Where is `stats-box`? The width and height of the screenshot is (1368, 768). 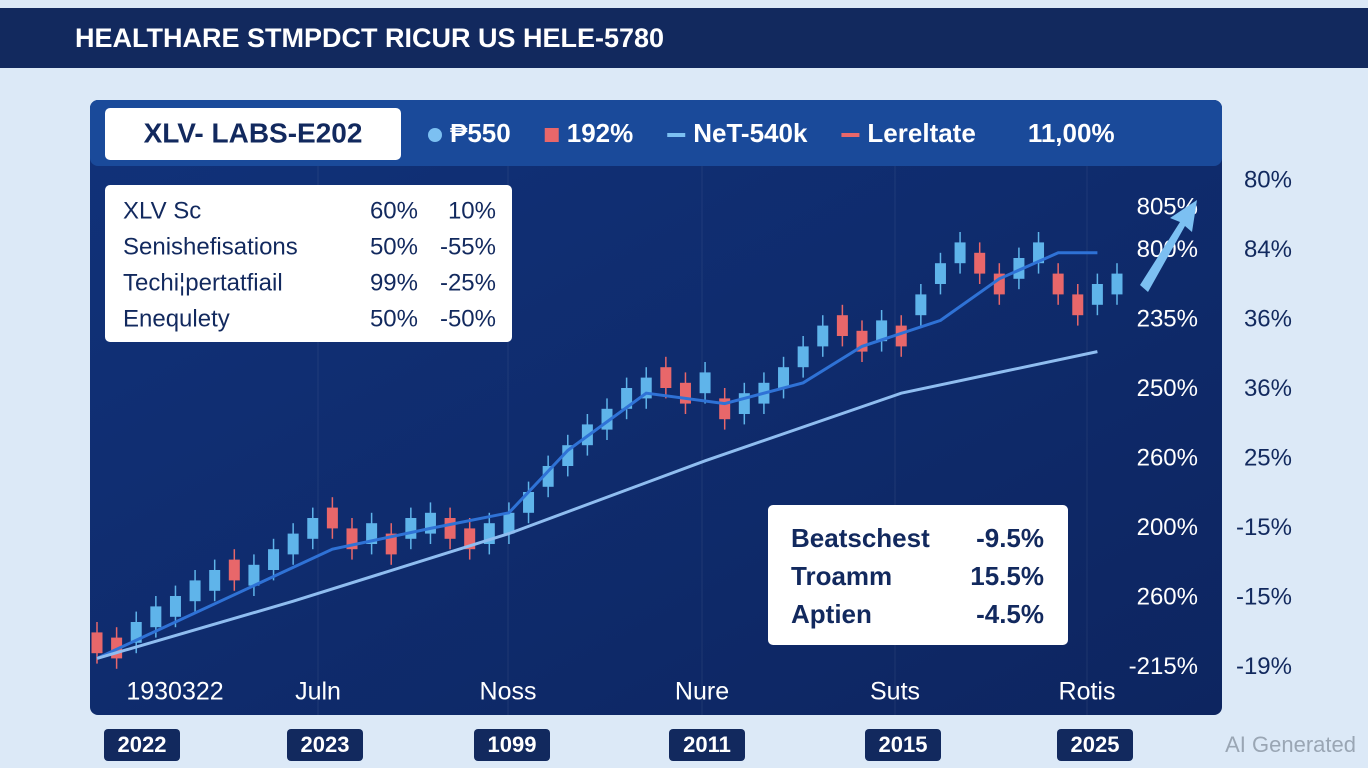 stats-box is located at coordinates (918, 575).